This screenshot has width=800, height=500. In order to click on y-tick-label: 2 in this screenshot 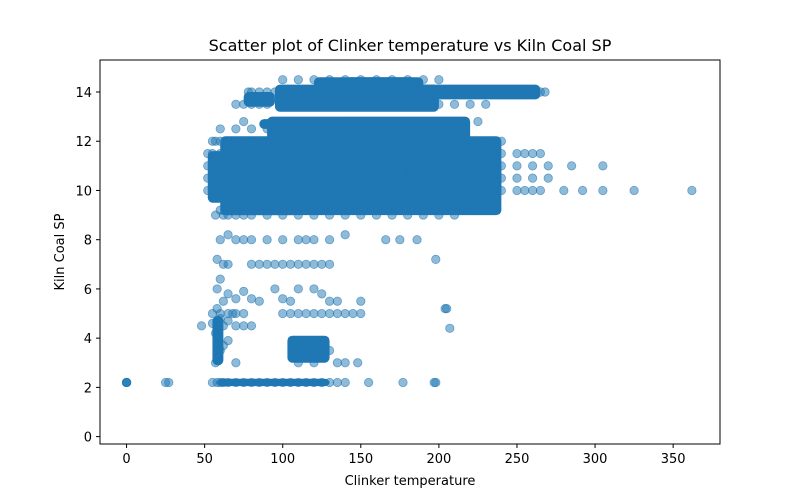, I will do `click(88, 388)`.